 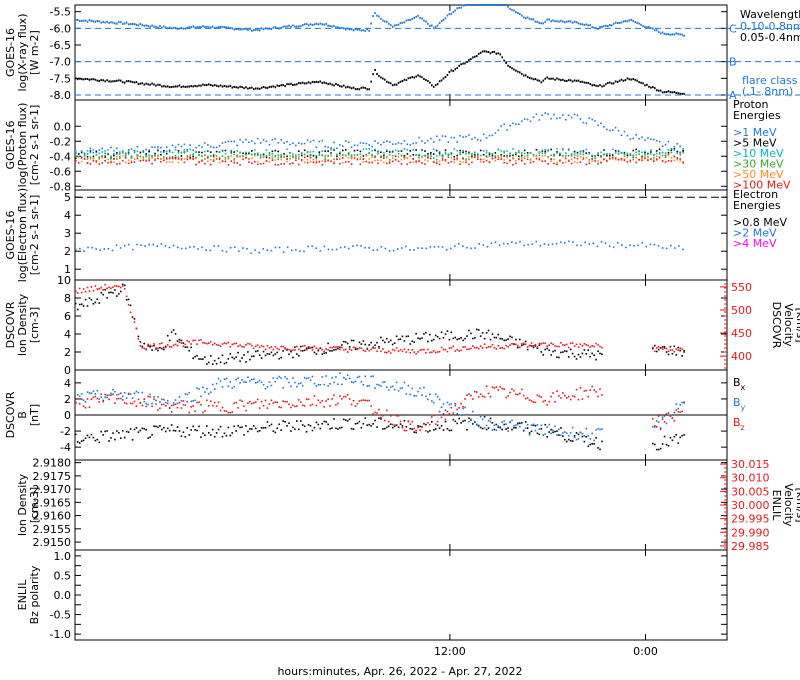 I want to click on y-tick-label: 0.0, so click(x=63, y=595).